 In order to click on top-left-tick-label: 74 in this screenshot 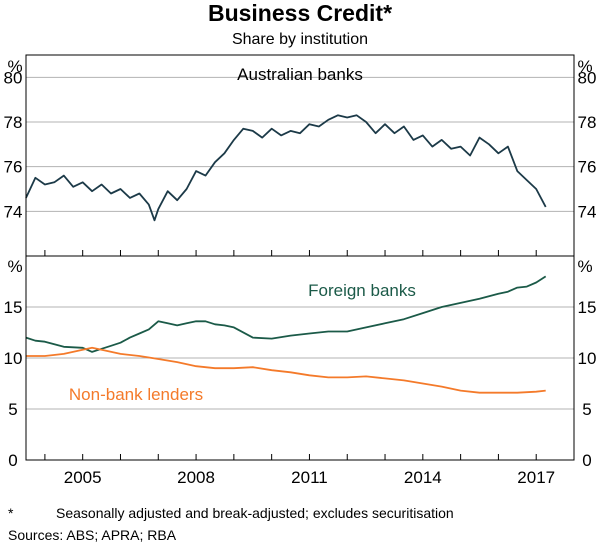, I will do `click(13, 211)`.